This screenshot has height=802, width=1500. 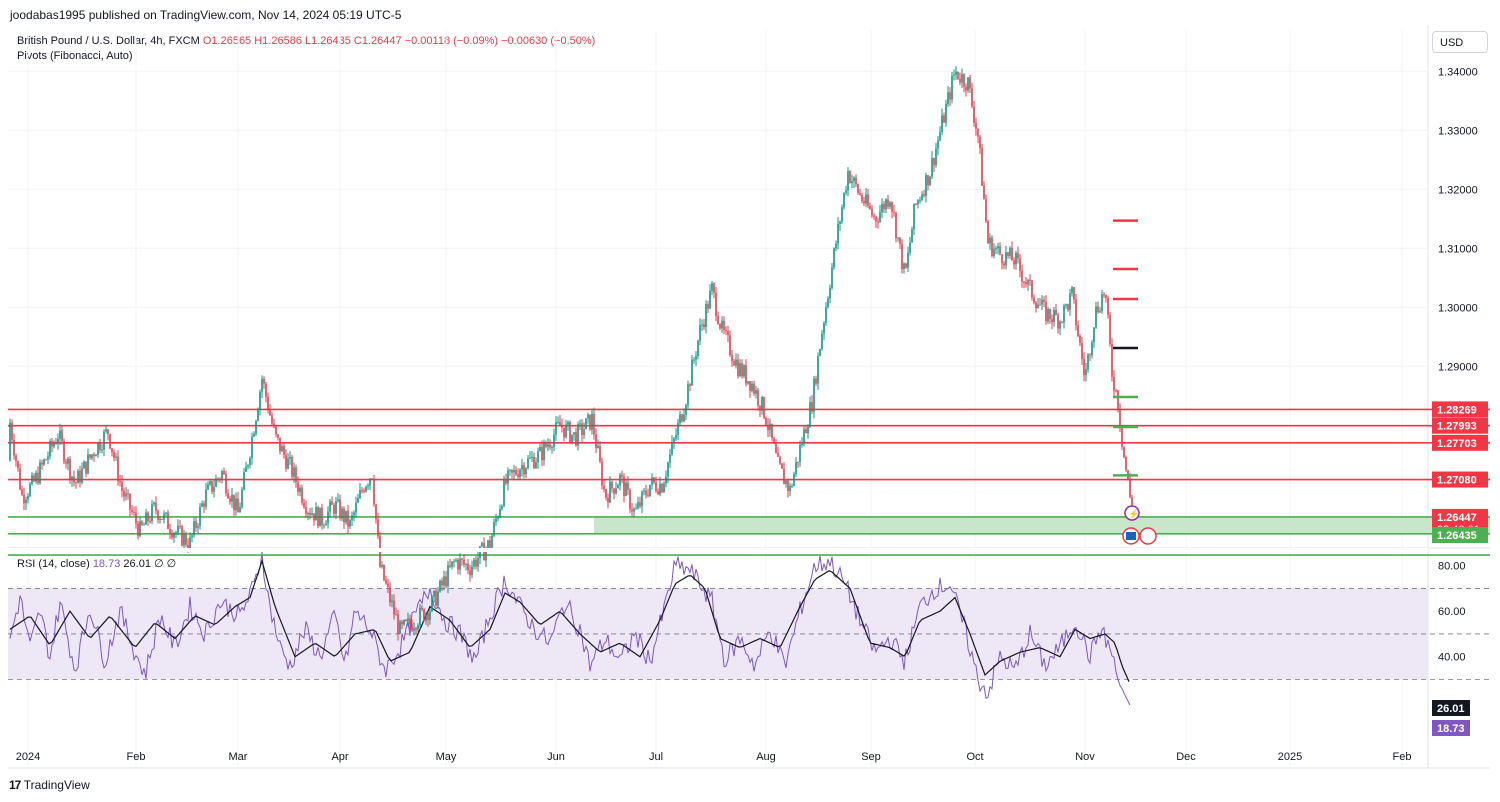 I want to click on rsi-line, so click(x=570, y=628).